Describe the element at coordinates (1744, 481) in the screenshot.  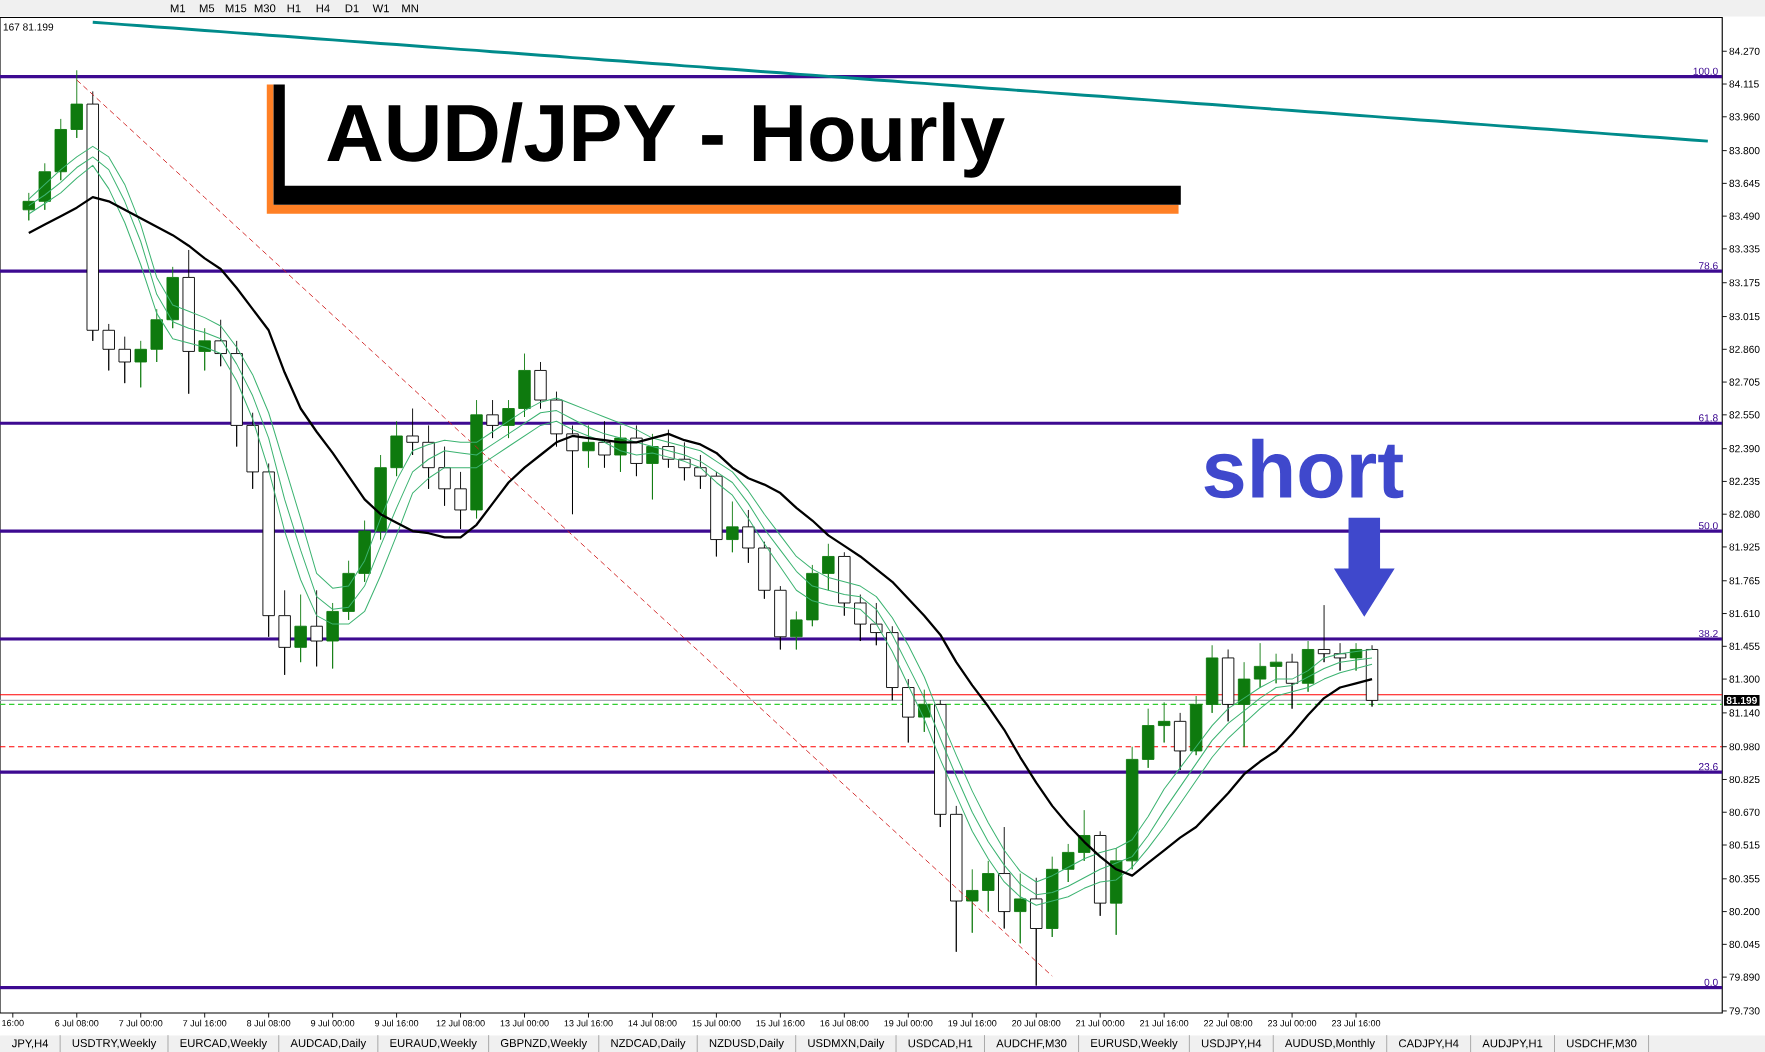
I see `y-tick-label: 82.235` at that location.